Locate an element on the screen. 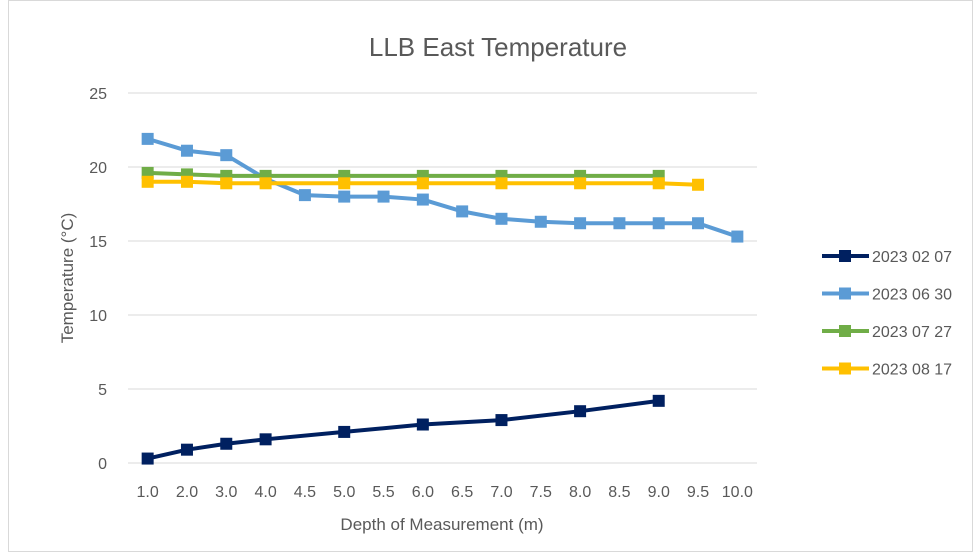 This screenshot has width=977, height=556. x-tick-label: 6.0 is located at coordinates (423, 492).